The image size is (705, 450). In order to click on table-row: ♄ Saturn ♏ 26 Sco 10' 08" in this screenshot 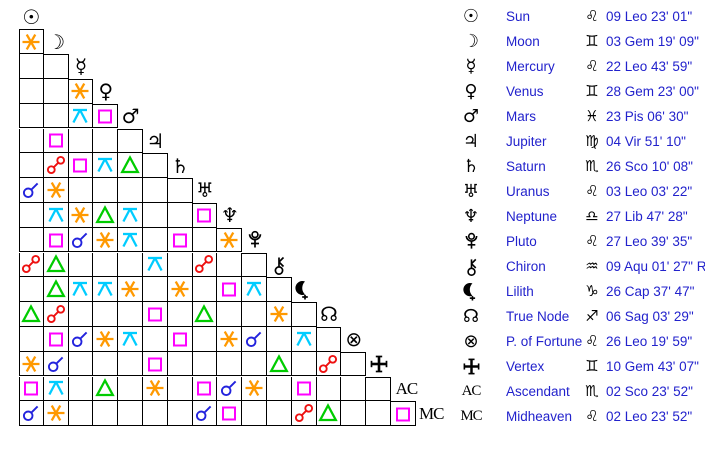, I will do `click(581, 166)`.